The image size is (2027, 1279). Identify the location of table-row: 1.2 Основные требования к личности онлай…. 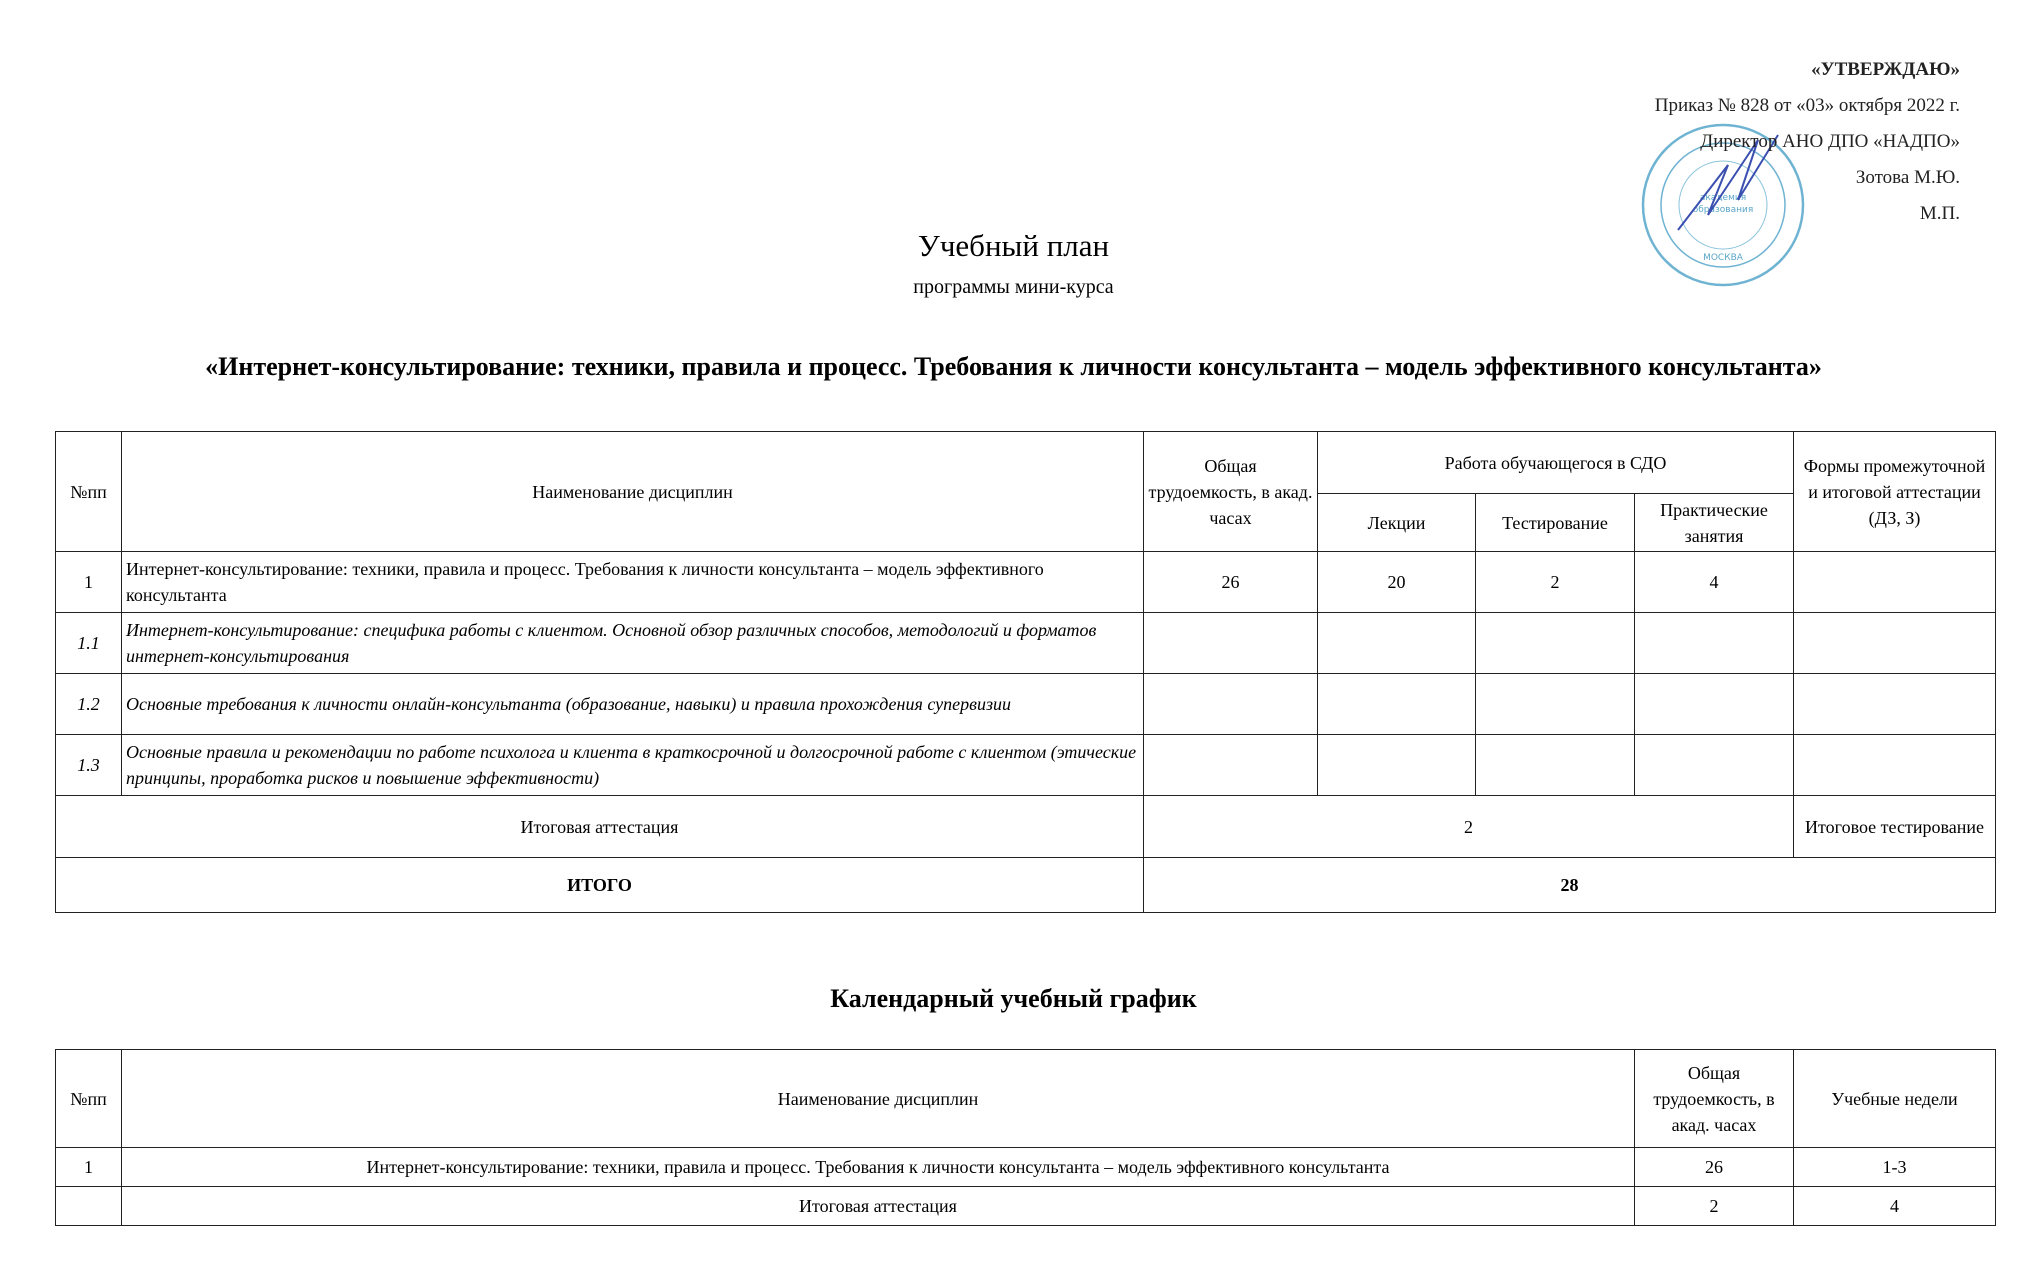
(1025, 704).